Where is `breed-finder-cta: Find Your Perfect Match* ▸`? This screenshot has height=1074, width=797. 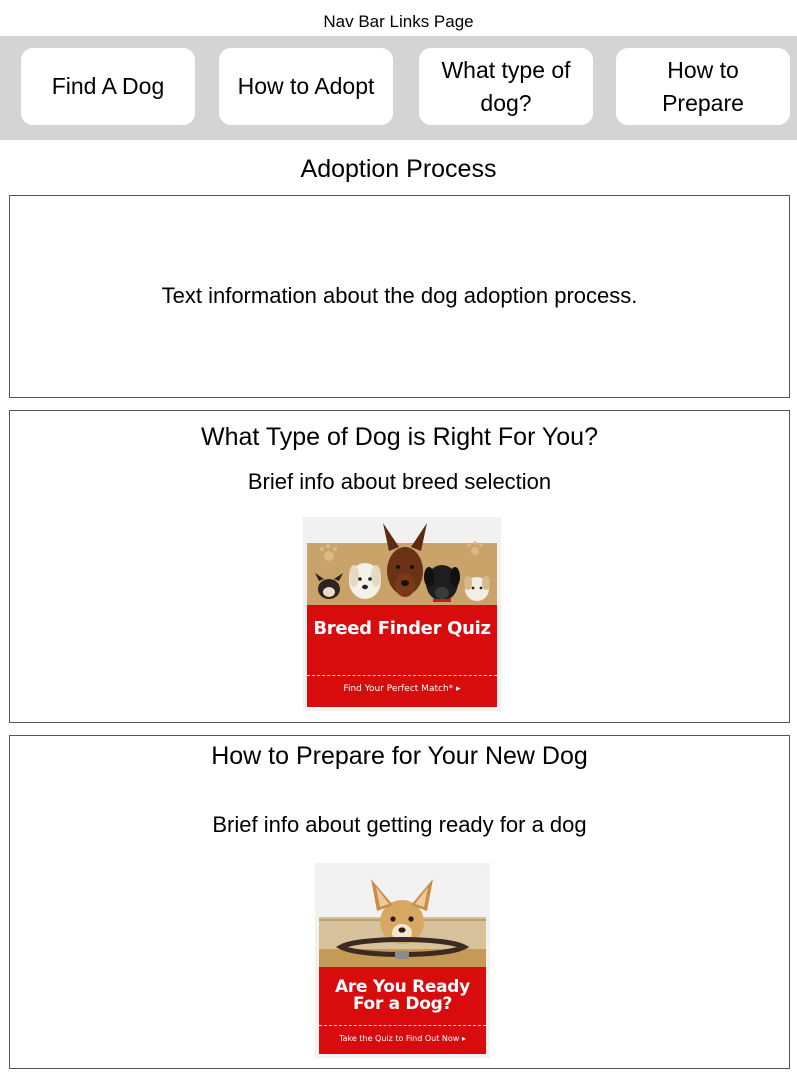 breed-finder-cta: Find Your Perfect Match* ▸ is located at coordinates (402, 689).